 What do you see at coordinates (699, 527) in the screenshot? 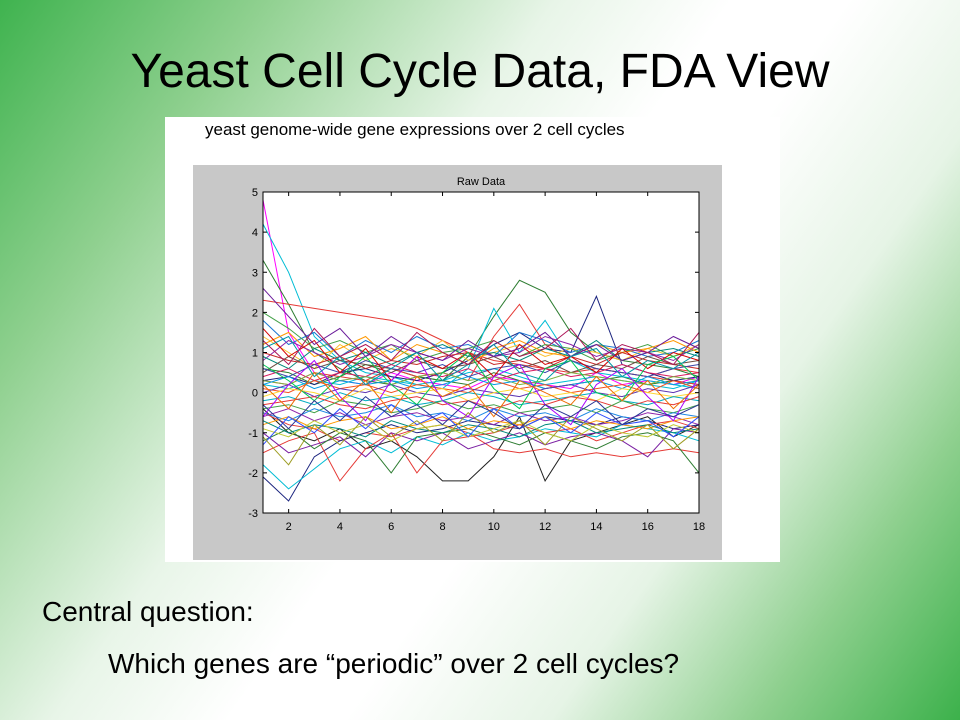
I see `x-tick-label: 18` at bounding box center [699, 527].